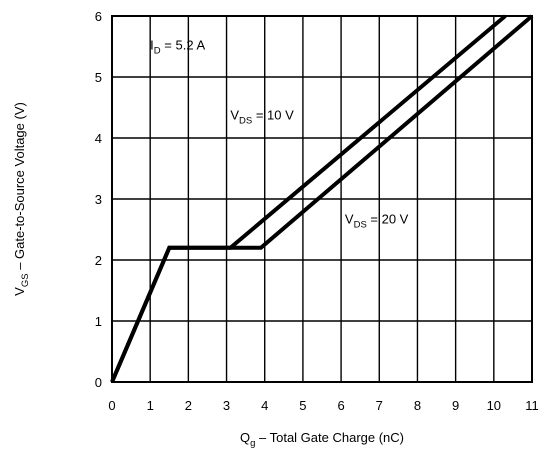  What do you see at coordinates (226, 405) in the screenshot?
I see `x-tick-label: 3` at bounding box center [226, 405].